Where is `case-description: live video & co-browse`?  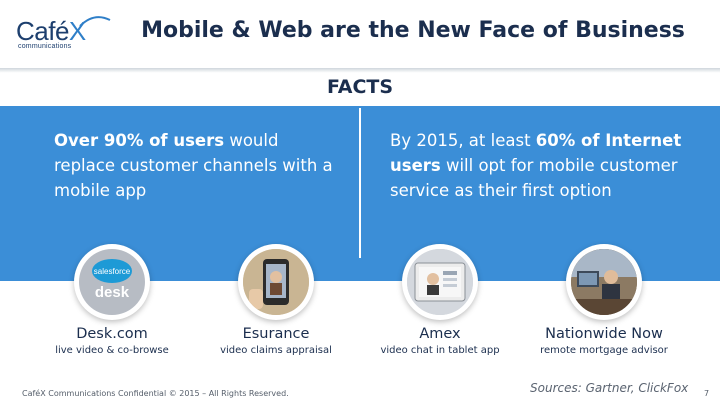
case-description: live video & co-browse is located at coordinates (112, 350).